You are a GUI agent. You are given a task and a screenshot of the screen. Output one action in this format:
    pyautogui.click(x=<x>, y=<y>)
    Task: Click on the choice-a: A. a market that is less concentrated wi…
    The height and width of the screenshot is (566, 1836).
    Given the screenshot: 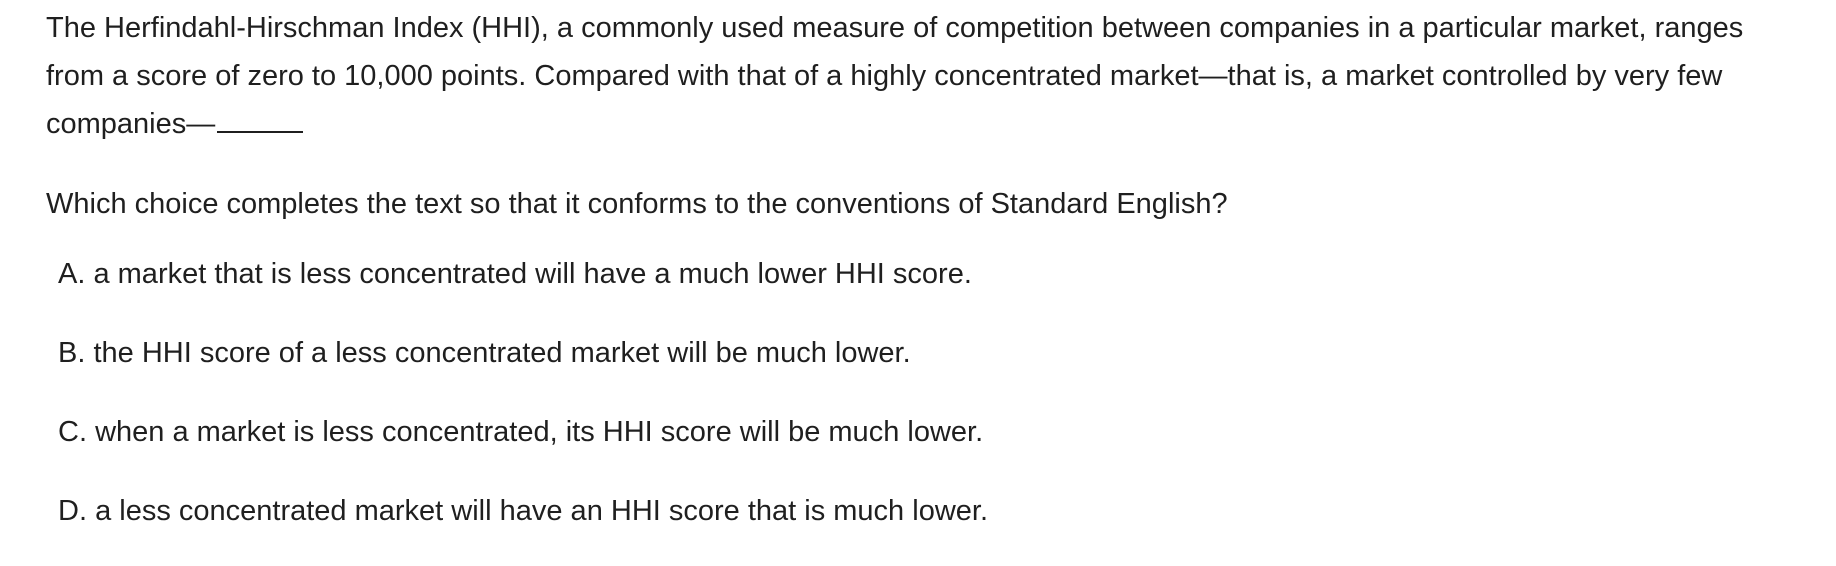 What is the action you would take?
    pyautogui.click(x=523, y=289)
    